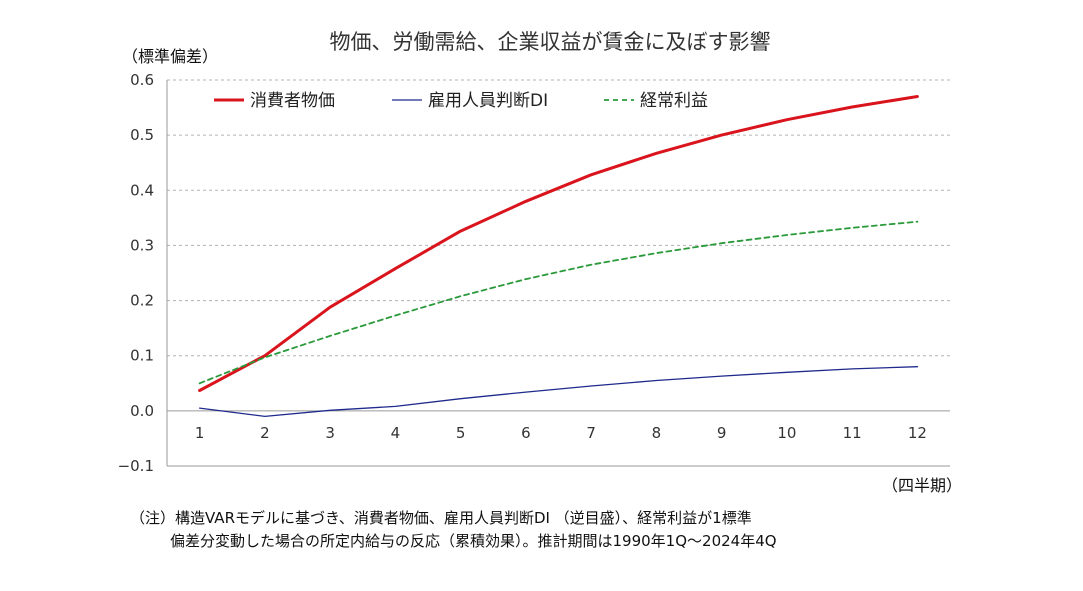 The height and width of the screenshot is (591, 1083). What do you see at coordinates (170, 56) in the screenshot?
I see `y-axis-unit-label: （標準偏差）` at bounding box center [170, 56].